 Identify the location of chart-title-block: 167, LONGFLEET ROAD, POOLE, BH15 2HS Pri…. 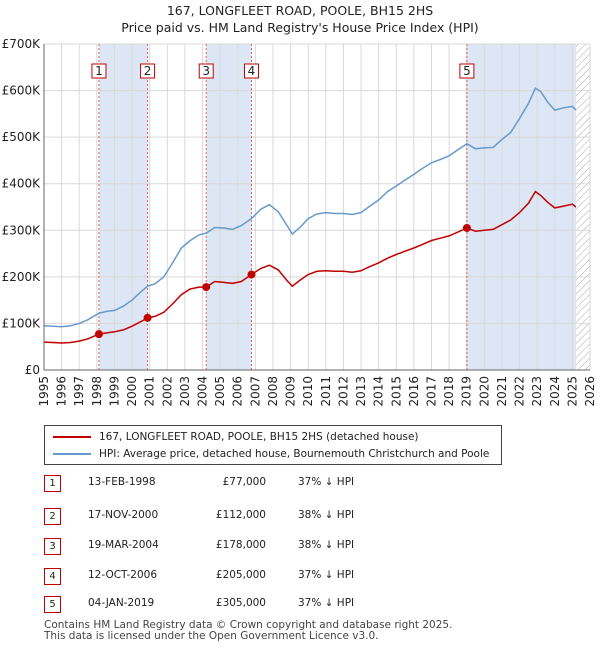
(300, 19).